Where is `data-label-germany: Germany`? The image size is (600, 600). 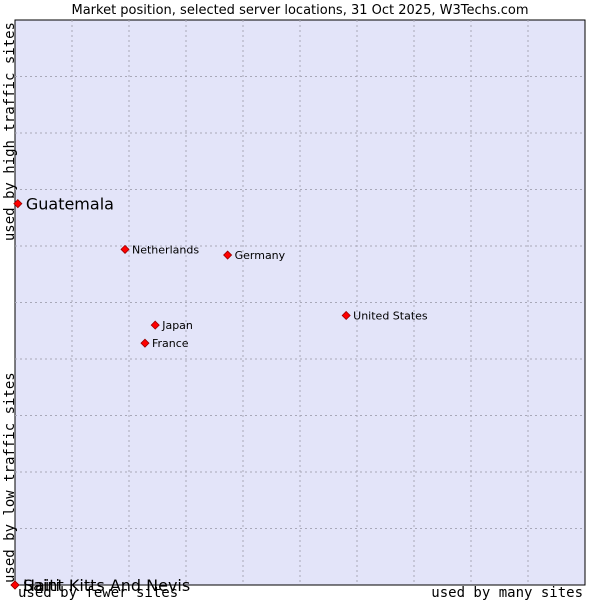
data-label-germany: Germany is located at coordinates (260, 255).